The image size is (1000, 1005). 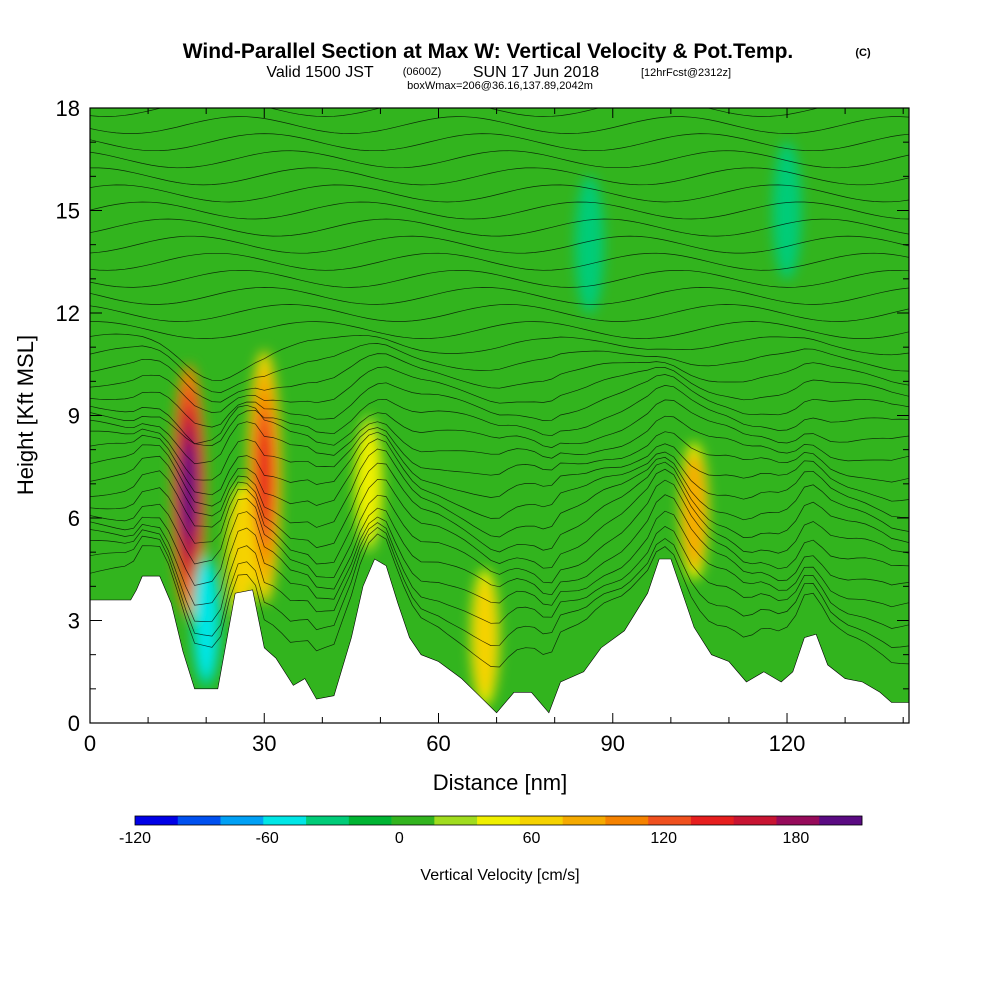 I want to click on colorbar-label: 0, so click(x=399, y=838).